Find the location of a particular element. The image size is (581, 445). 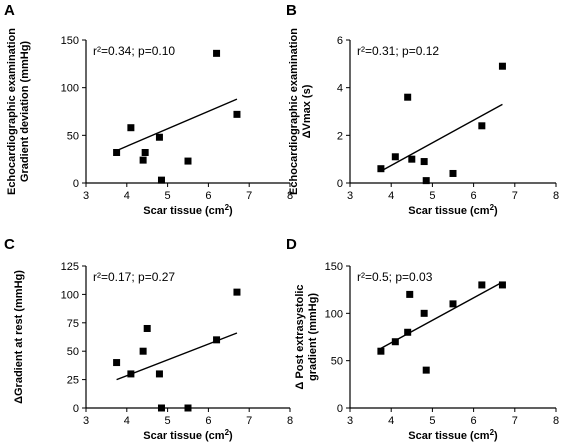

y-tick-label: 25 is located at coordinates (73, 381).